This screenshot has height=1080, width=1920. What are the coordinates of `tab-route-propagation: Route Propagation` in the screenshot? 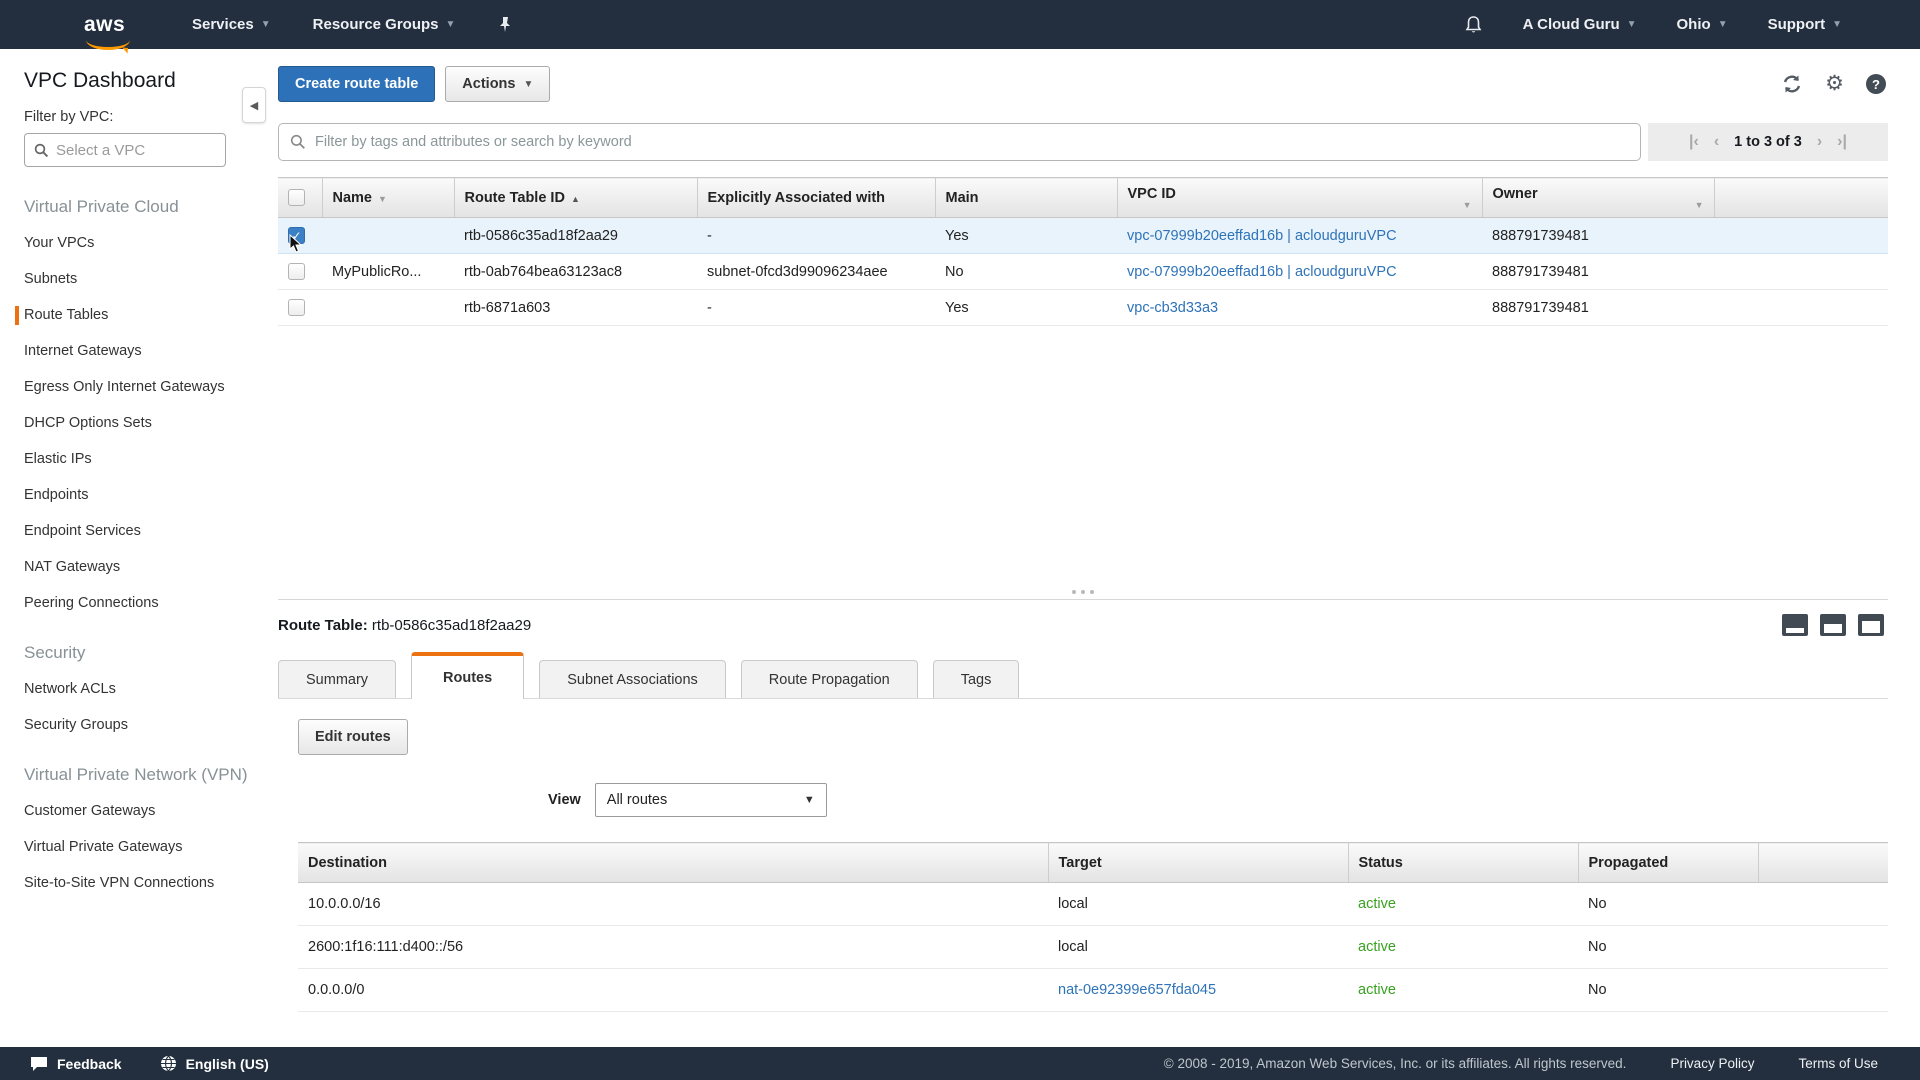 It's located at (829, 679).